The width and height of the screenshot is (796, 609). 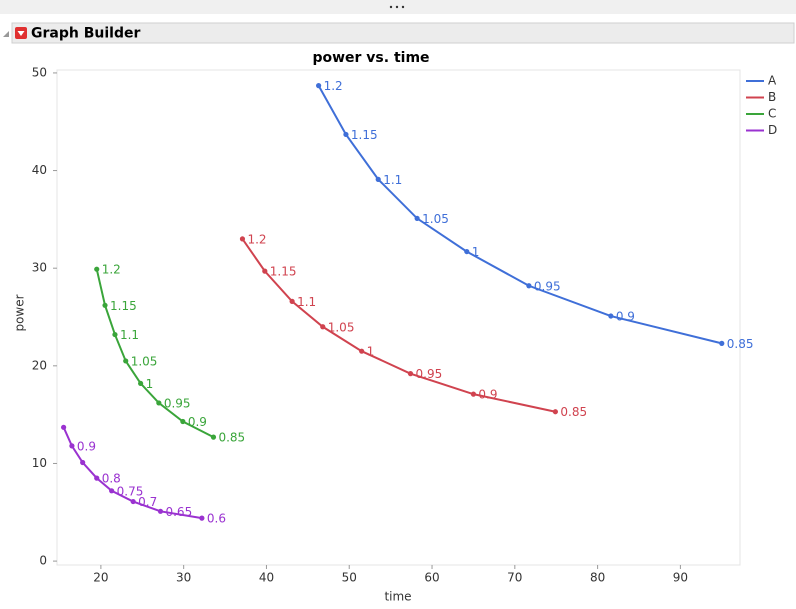 I want to click on chart-title: power vs. time, so click(x=370, y=58).